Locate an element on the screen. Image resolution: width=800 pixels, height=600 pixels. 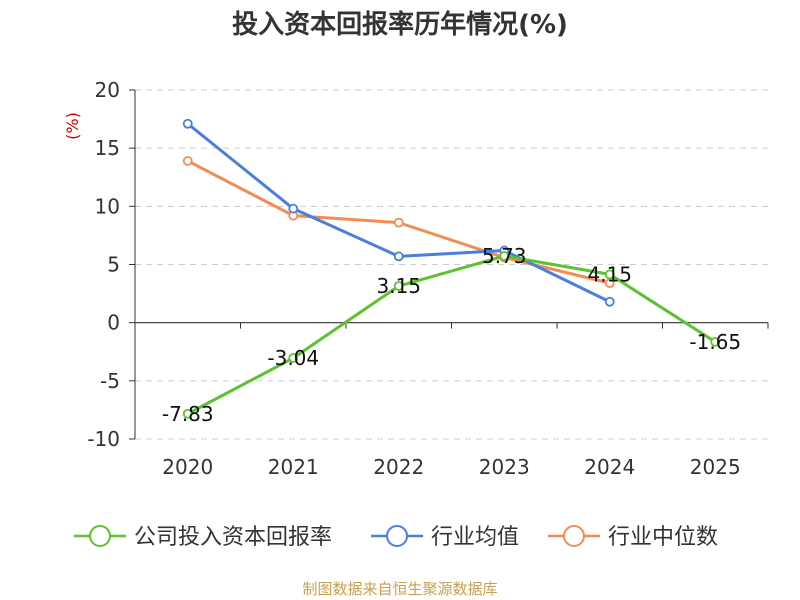
legend-label: 行业均值 is located at coordinates (475, 537).